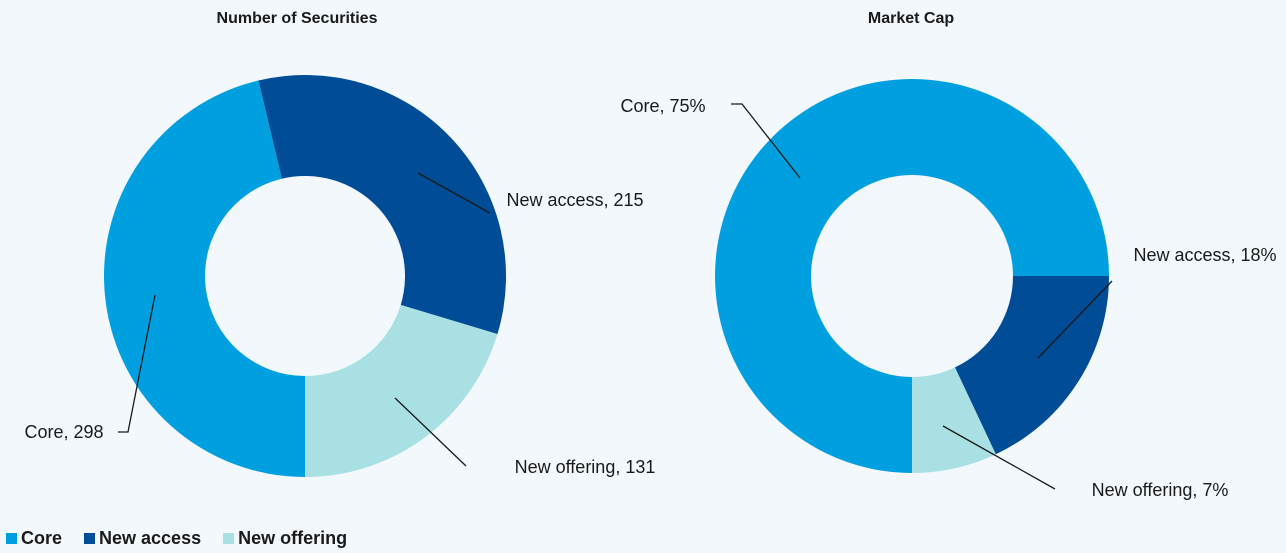 Image resolution: width=1286 pixels, height=553 pixels. What do you see at coordinates (911, 18) in the screenshot?
I see `chart-title: Market Cap` at bounding box center [911, 18].